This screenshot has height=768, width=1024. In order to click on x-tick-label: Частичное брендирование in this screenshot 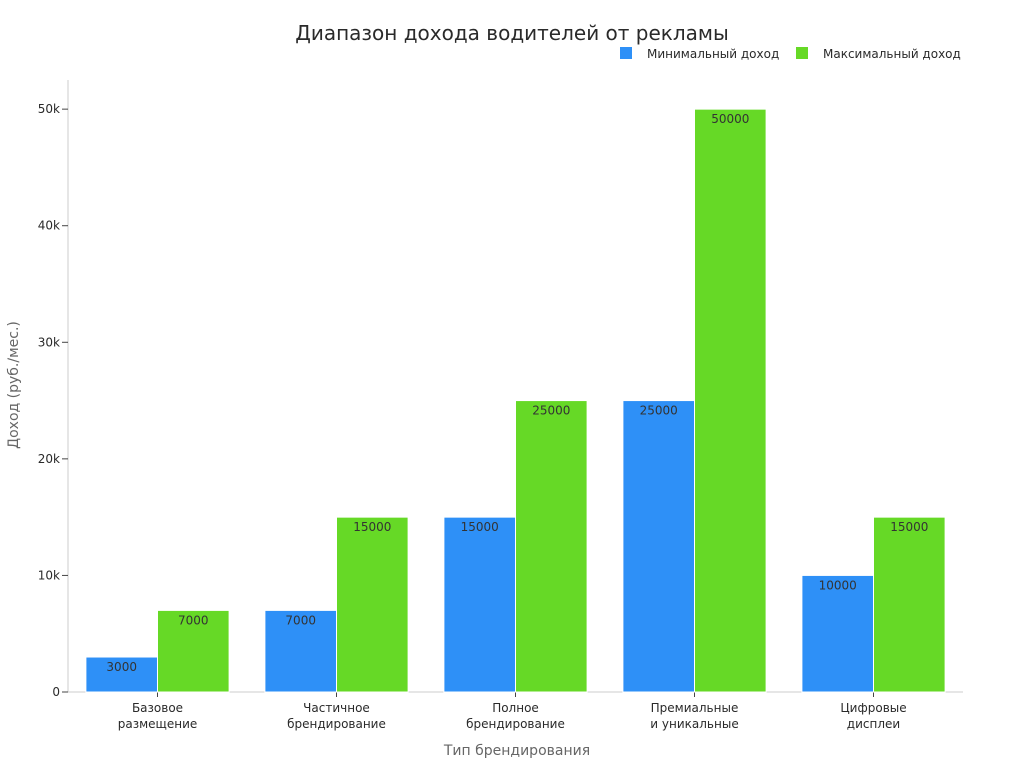, I will do `click(336, 716)`.